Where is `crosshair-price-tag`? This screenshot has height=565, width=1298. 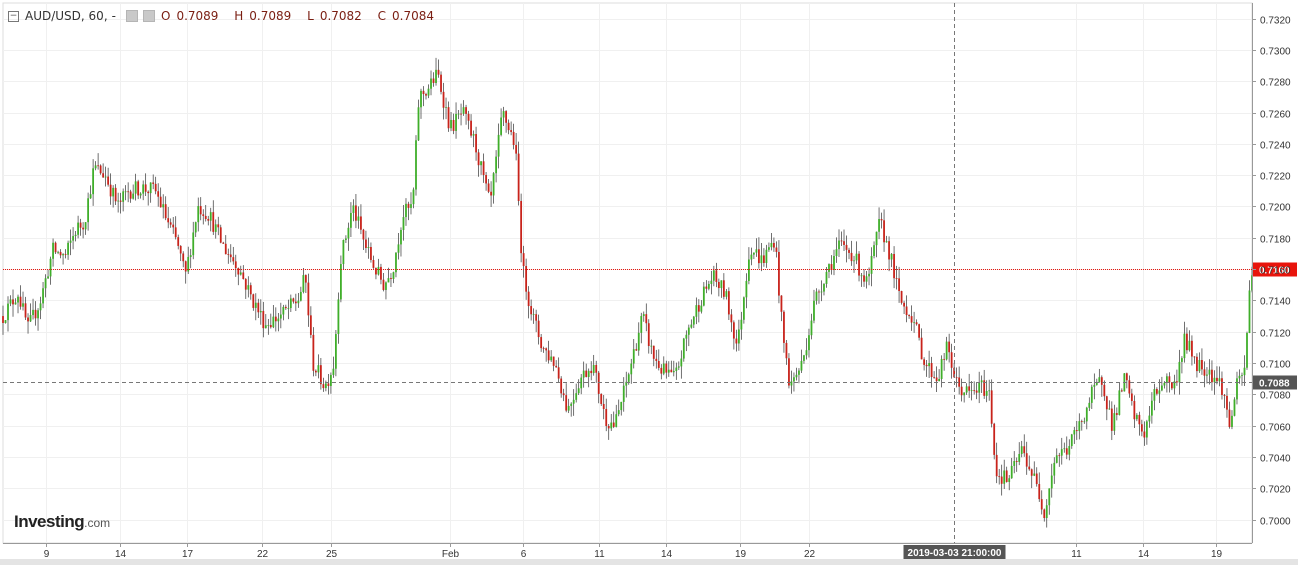 crosshair-price-tag is located at coordinates (1275, 382).